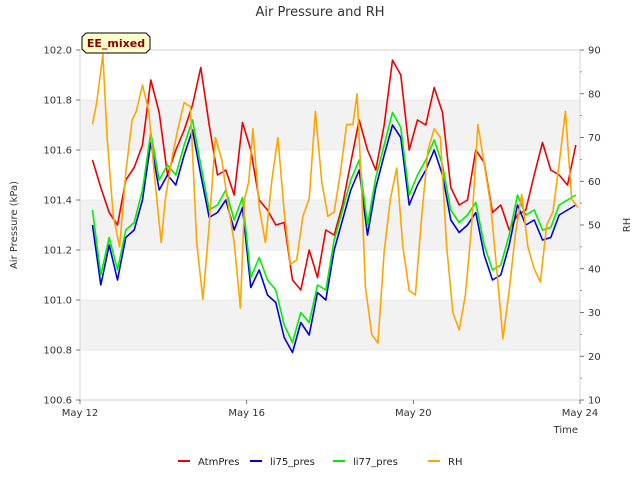  What do you see at coordinates (375, 462) in the screenshot?
I see `legend-label: li77_pres` at bounding box center [375, 462].